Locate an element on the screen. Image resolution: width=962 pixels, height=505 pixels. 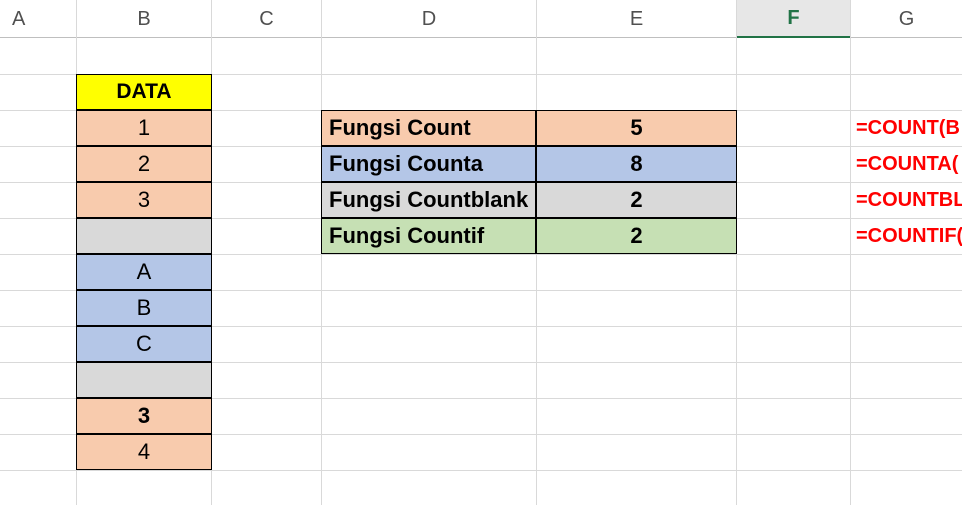
formula-cell: =COUNTIF( is located at coordinates (909, 235).